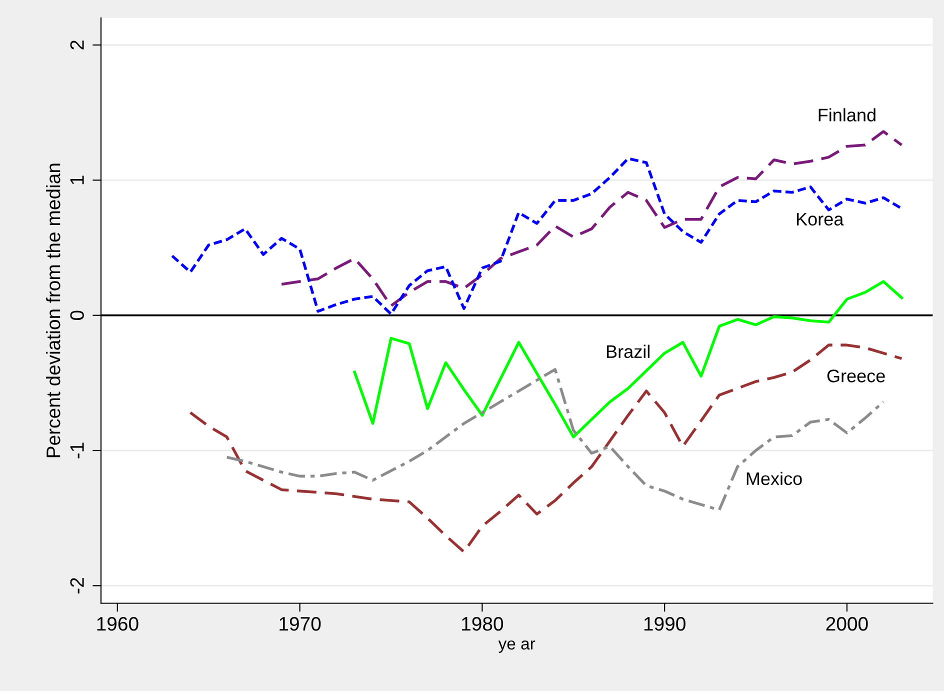  I want to click on y-tick-label: 0, so click(77, 315).